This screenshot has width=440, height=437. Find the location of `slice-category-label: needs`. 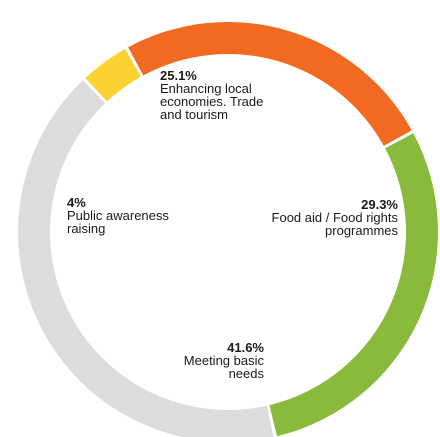

slice-category-label: needs is located at coordinates (247, 373).